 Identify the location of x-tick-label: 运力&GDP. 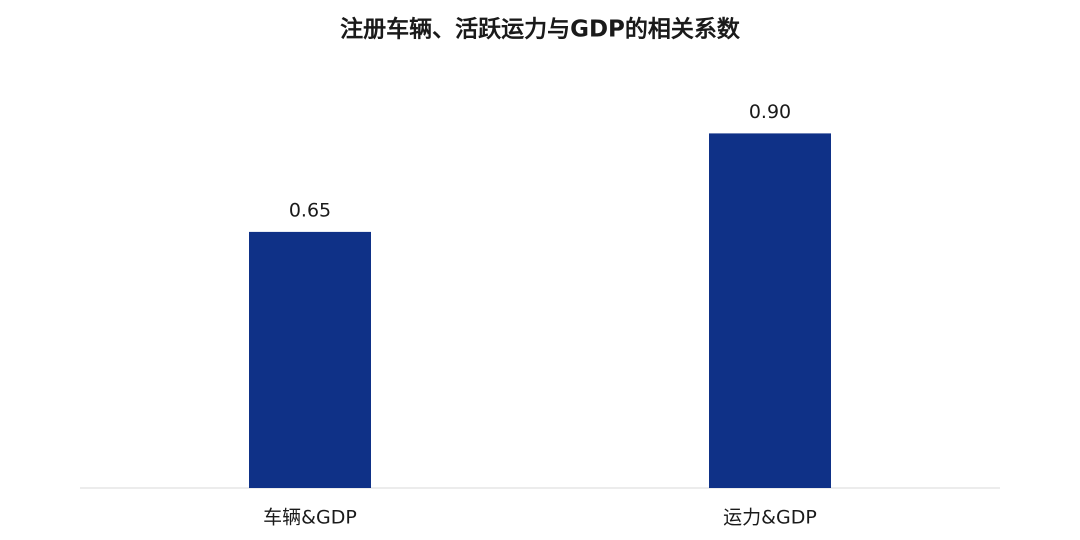
(770, 518).